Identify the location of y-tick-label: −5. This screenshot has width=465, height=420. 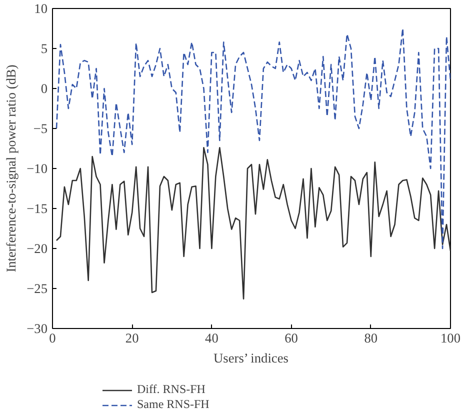
(40, 128).